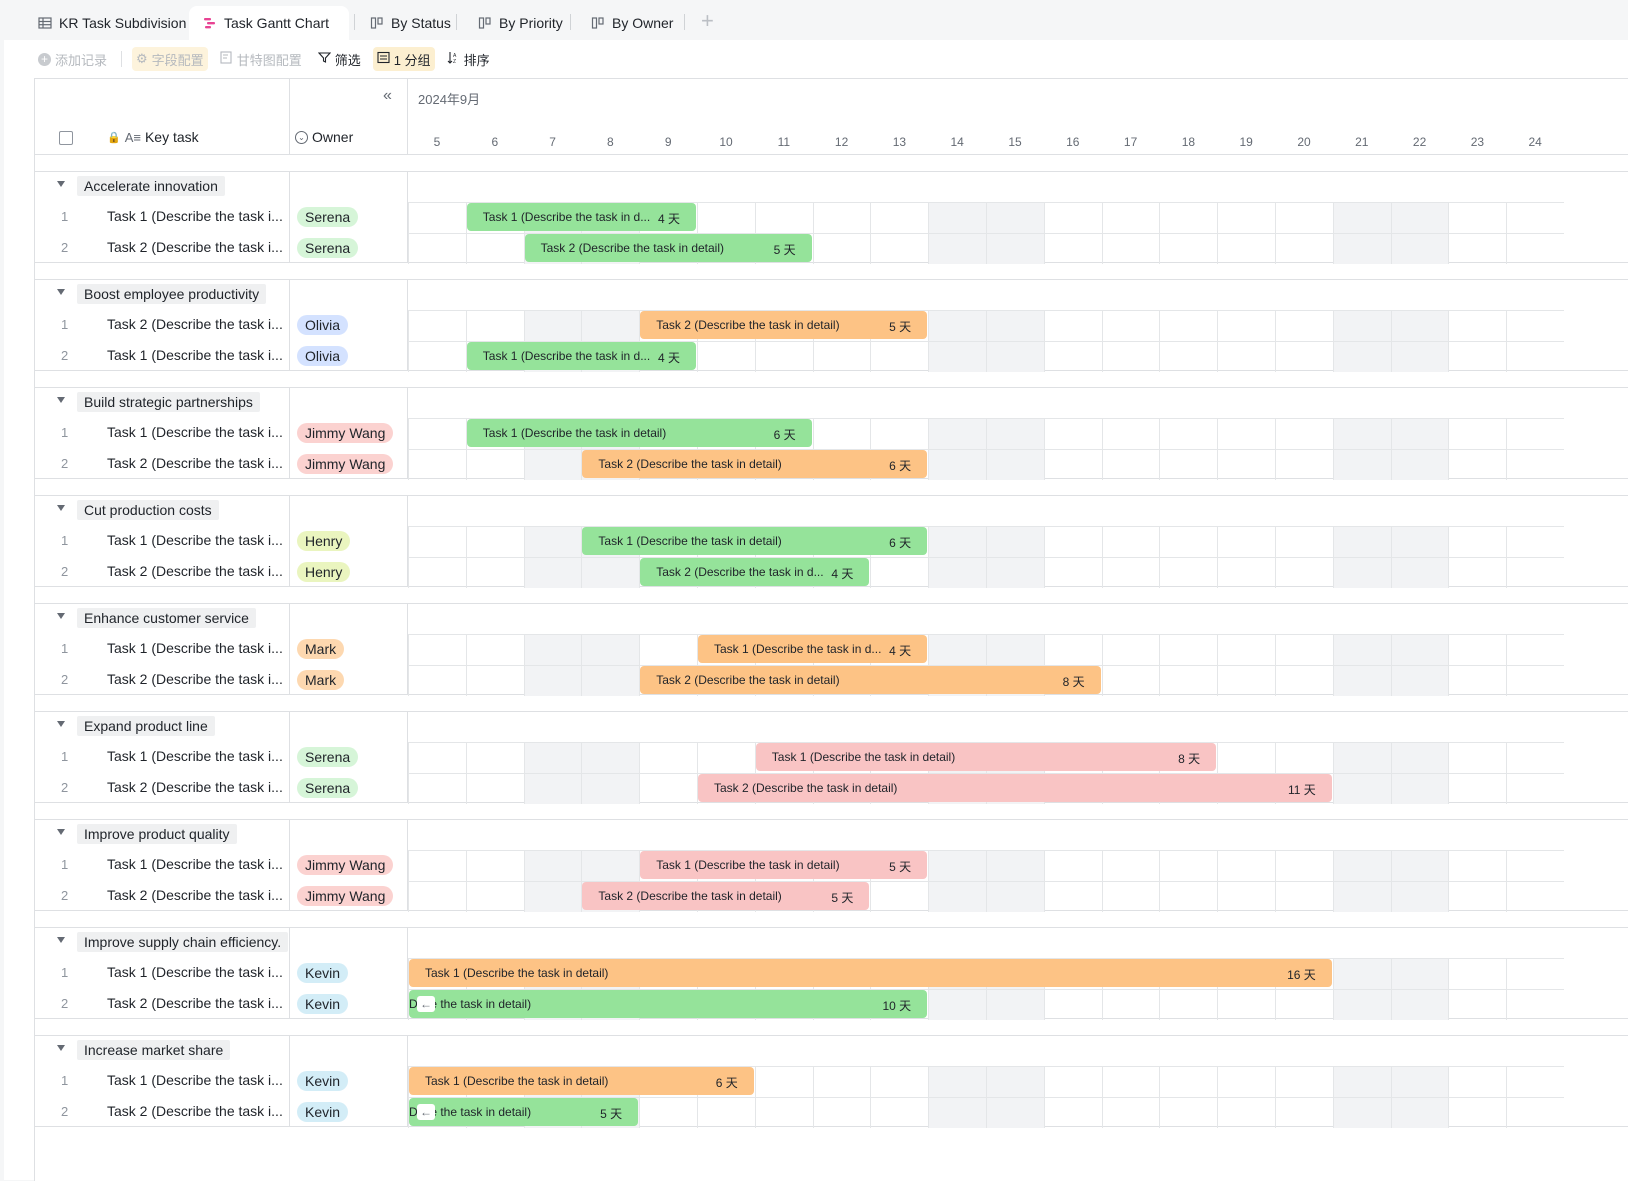 The height and width of the screenshot is (1181, 1628). Describe the element at coordinates (755, 572) in the screenshot. I see `gantt-task-bar: Task 2 (Describe the task in d... 4 天` at that location.